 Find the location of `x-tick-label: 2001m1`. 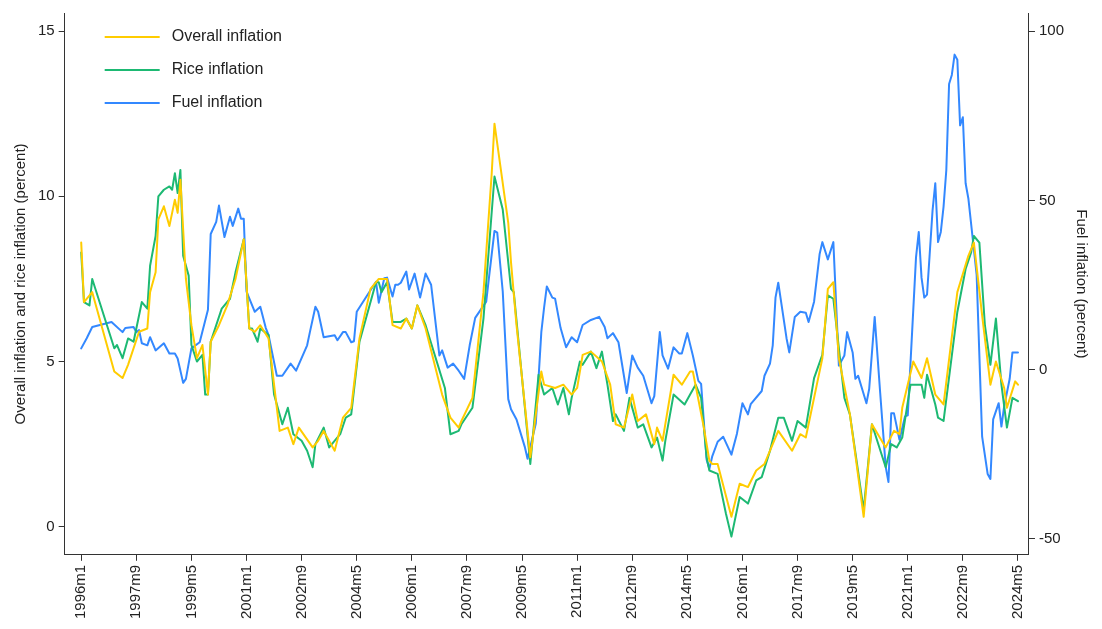

x-tick-label: 2001m1 is located at coordinates (245, 592).